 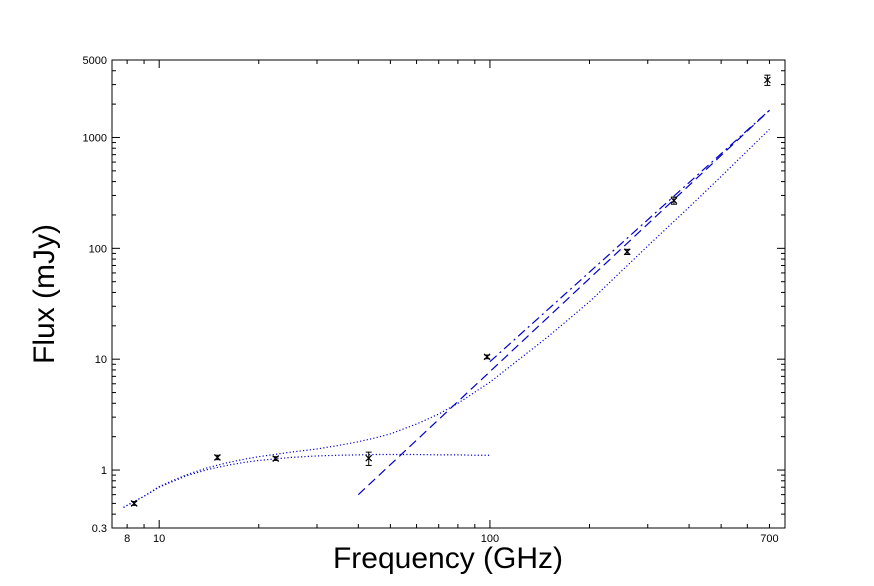 I want to click on y-tick-label: 1, so click(x=104, y=471).